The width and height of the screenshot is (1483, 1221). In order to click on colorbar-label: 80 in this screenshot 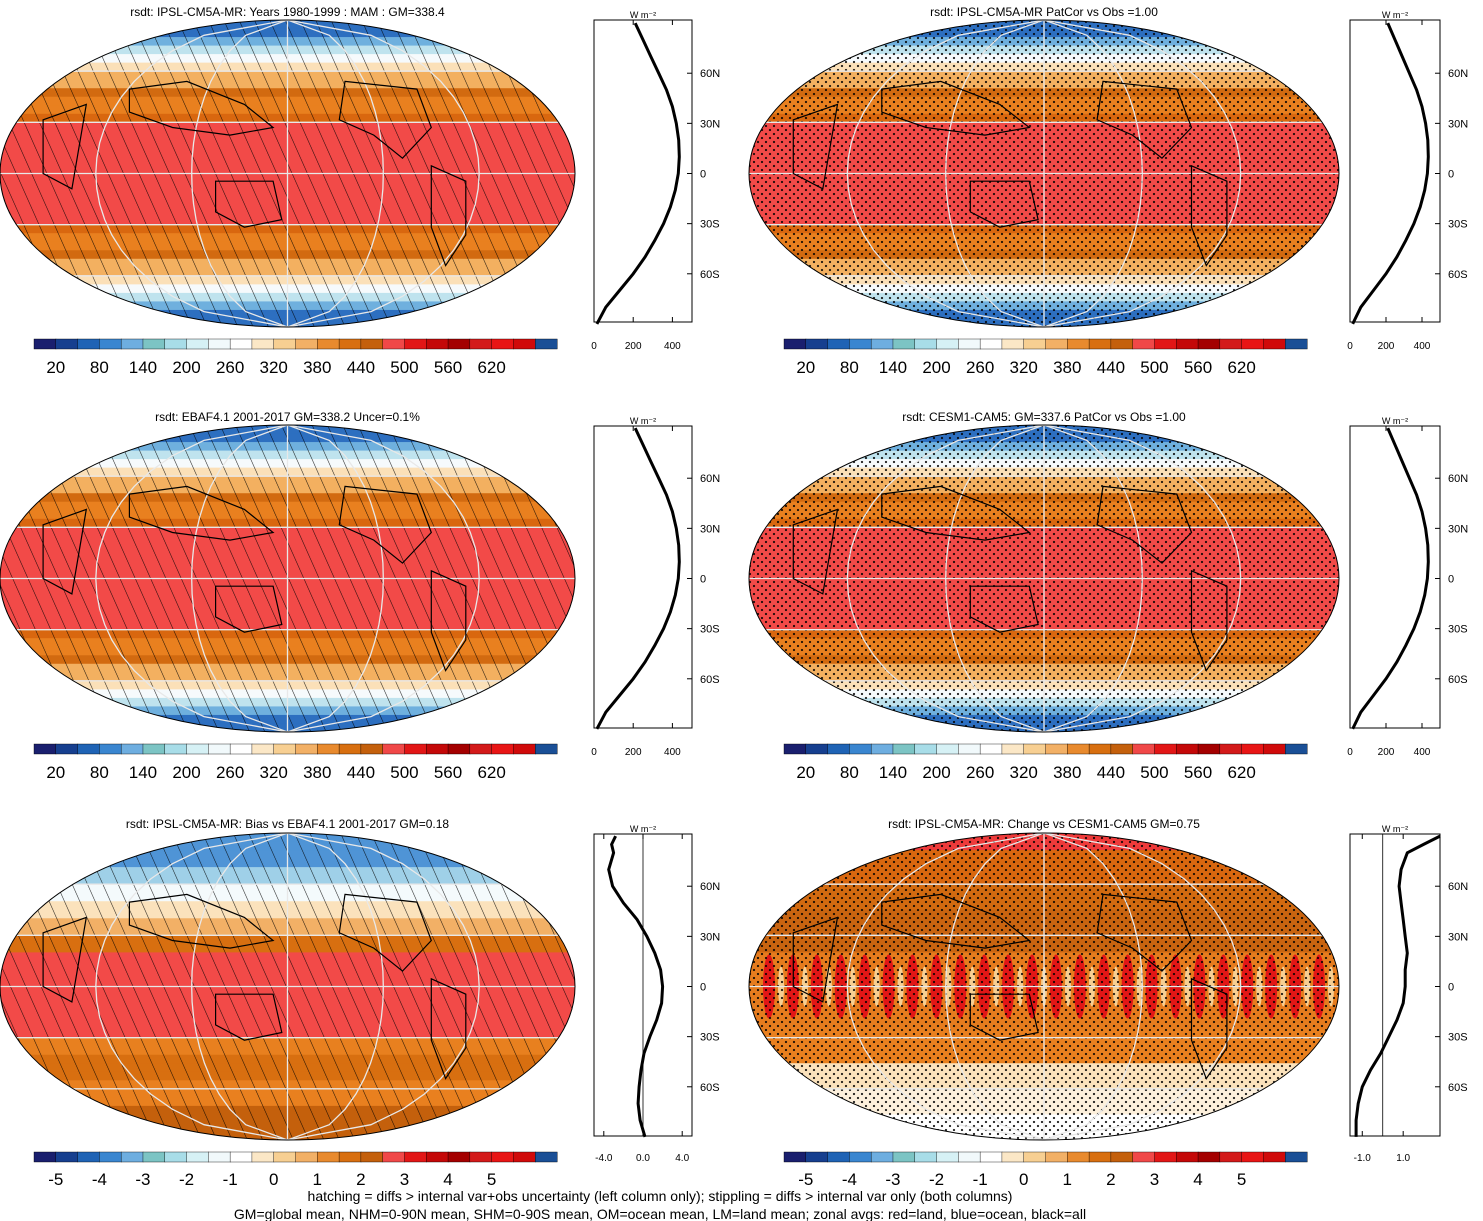, I will do `click(849, 367)`.